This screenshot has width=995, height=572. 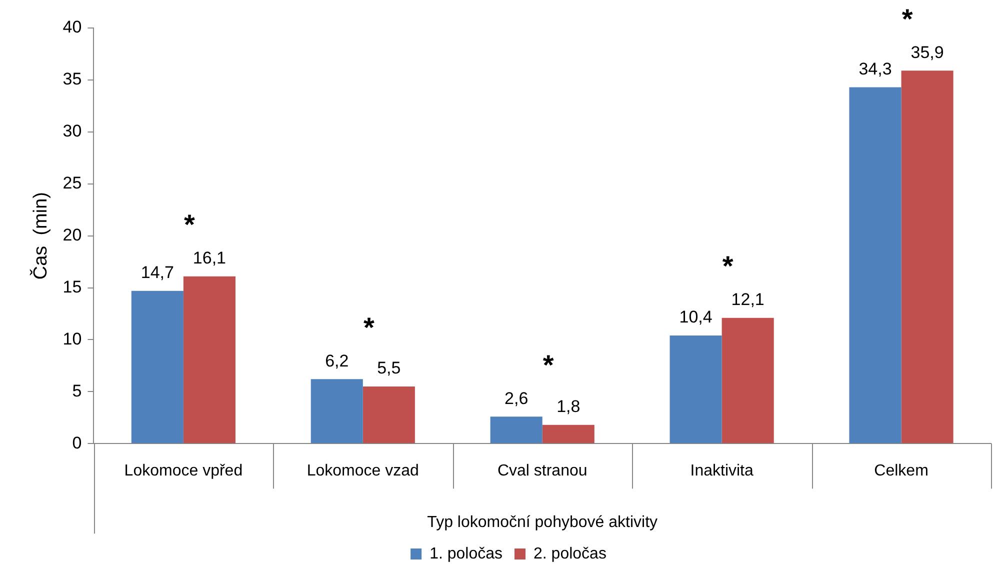 What do you see at coordinates (570, 553) in the screenshot?
I see `legend-label: 2. poločas` at bounding box center [570, 553].